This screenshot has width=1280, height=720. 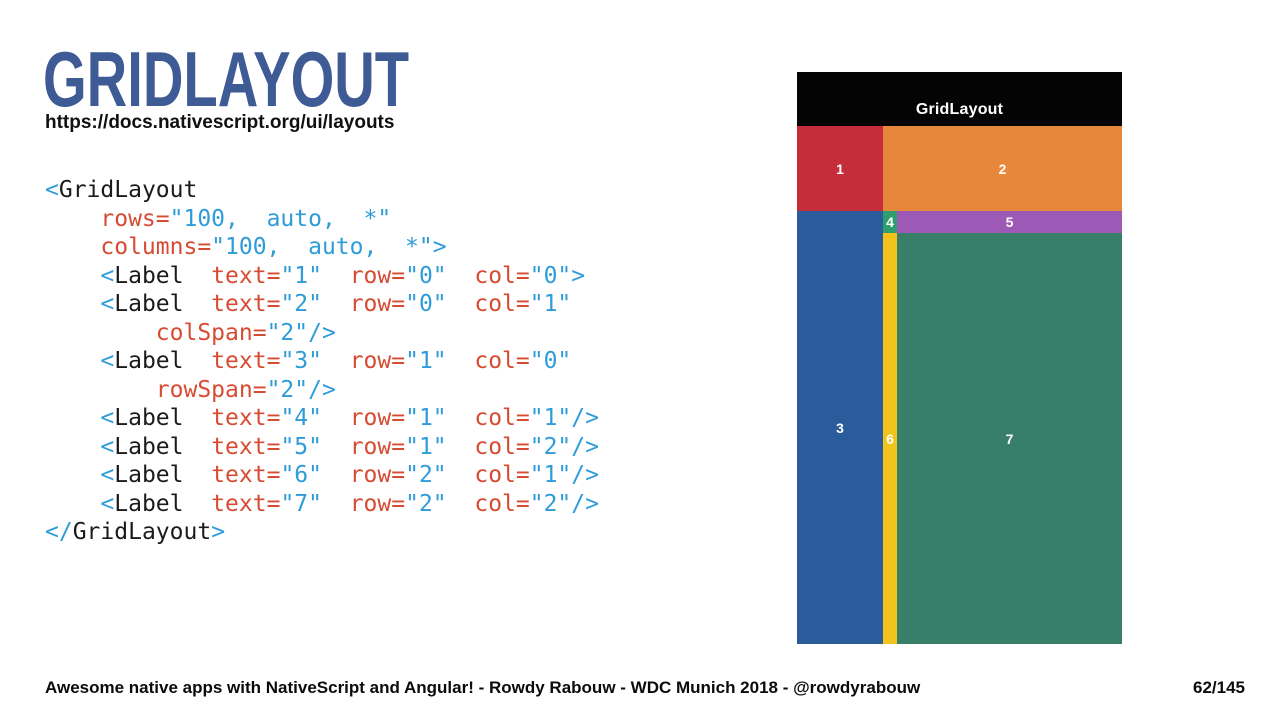 What do you see at coordinates (890, 222) in the screenshot?
I see `grid-cell-4: 4` at bounding box center [890, 222].